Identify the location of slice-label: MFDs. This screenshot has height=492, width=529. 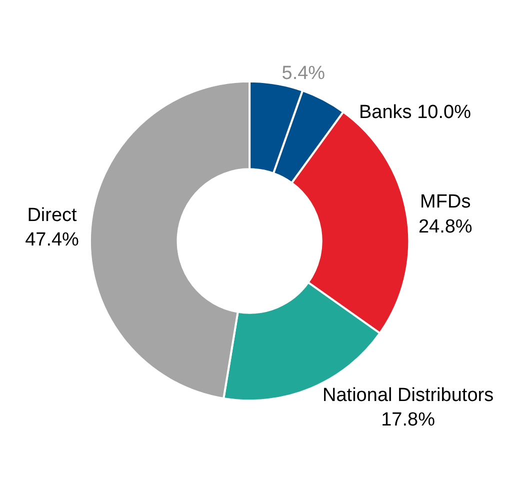
(445, 202).